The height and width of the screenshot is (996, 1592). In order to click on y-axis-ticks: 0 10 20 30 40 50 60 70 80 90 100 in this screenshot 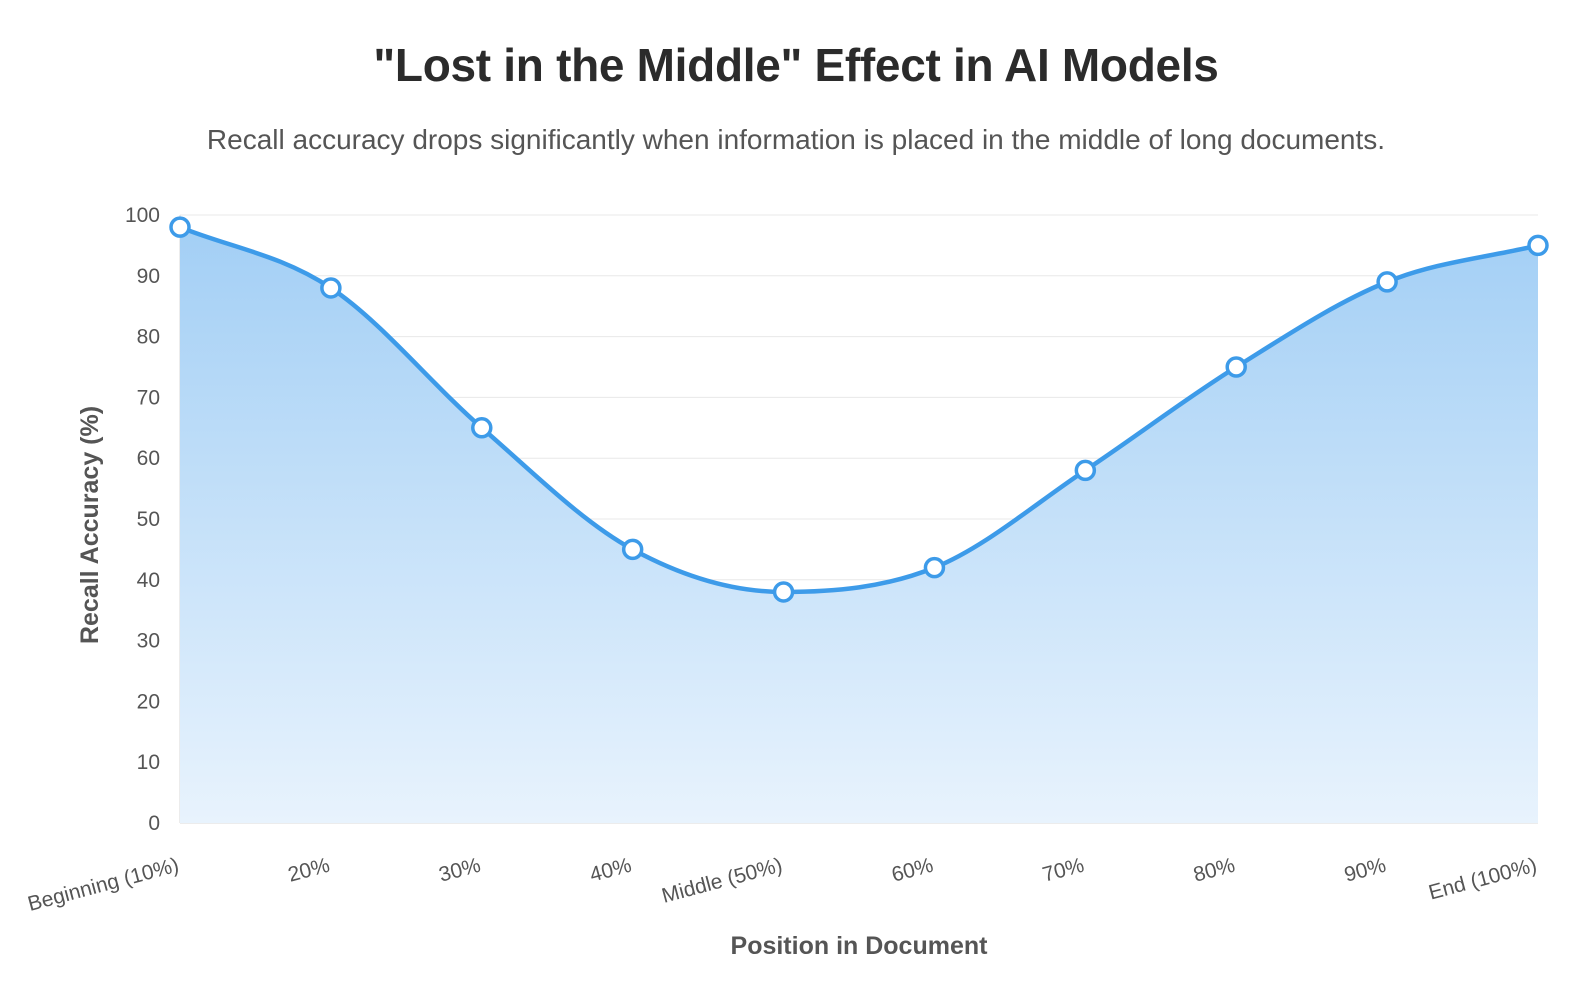, I will do `click(142, 519)`.